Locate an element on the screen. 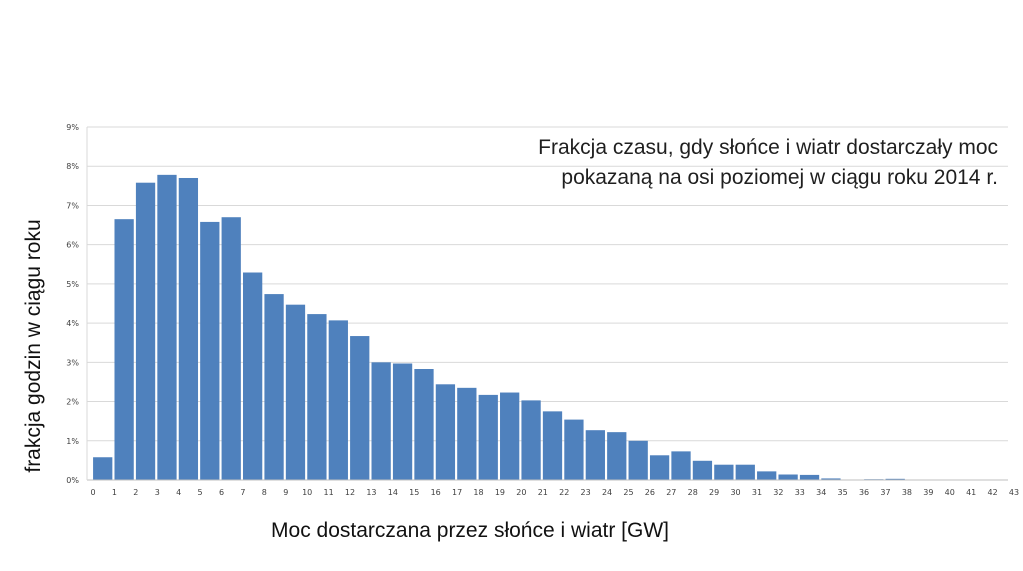  x-tick-label: 13 is located at coordinates (371, 492).